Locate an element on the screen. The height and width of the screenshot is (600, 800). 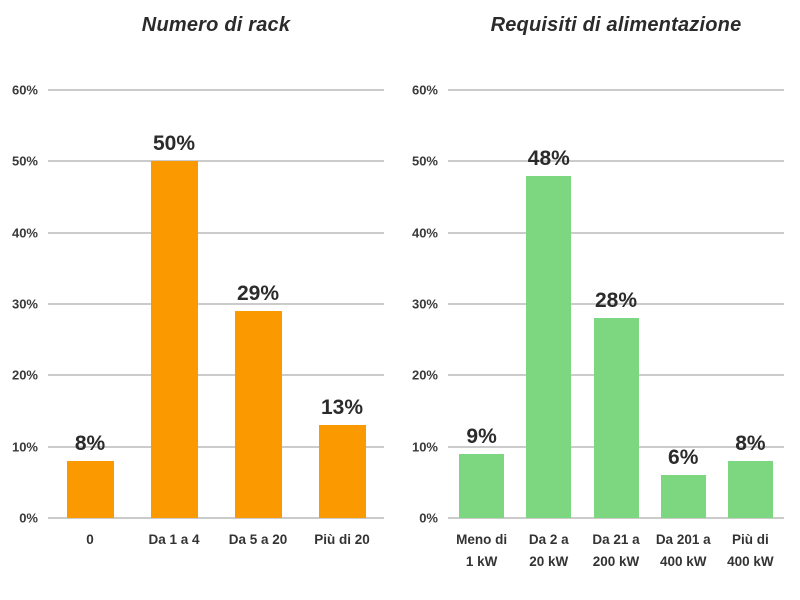
bar-group: 29% is located at coordinates (258, 304).